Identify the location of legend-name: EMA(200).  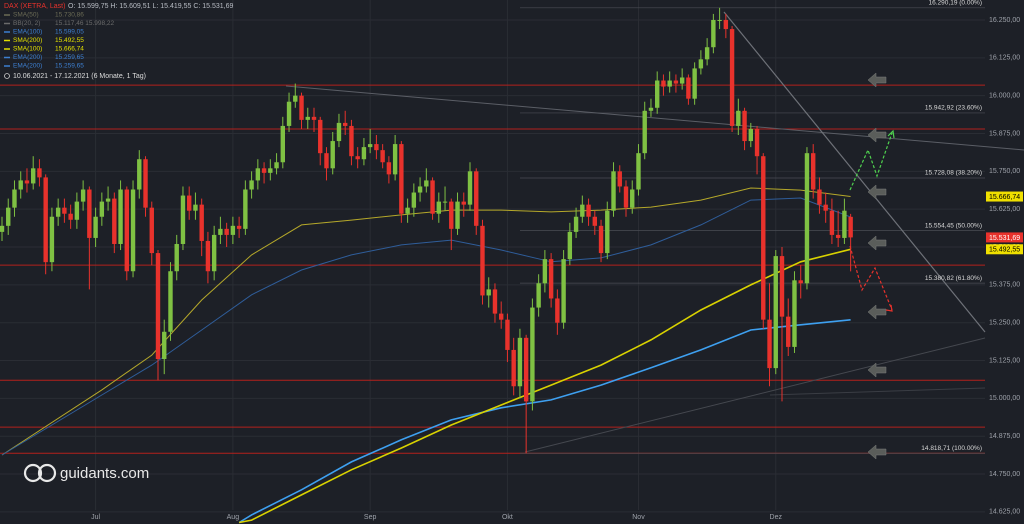
(27, 66).